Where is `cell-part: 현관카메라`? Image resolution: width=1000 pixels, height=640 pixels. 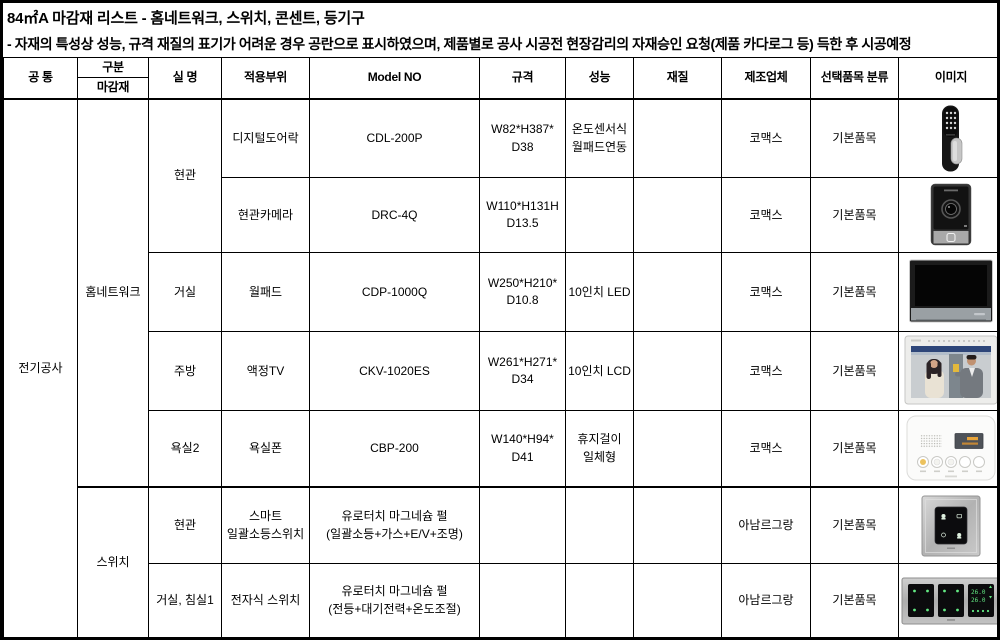
cell-part: 현관카메라 is located at coordinates (265, 215).